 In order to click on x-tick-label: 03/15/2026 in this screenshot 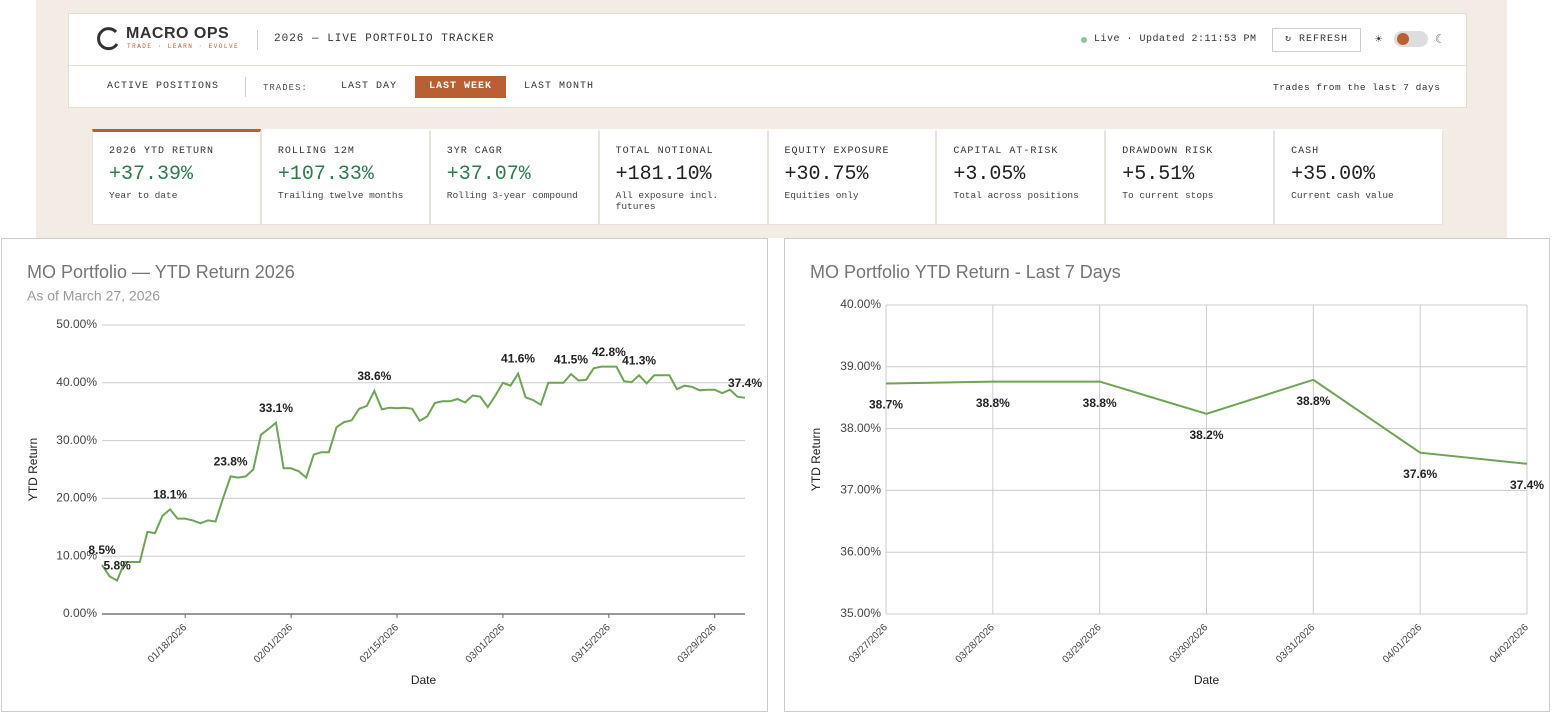, I will do `click(591, 643)`.